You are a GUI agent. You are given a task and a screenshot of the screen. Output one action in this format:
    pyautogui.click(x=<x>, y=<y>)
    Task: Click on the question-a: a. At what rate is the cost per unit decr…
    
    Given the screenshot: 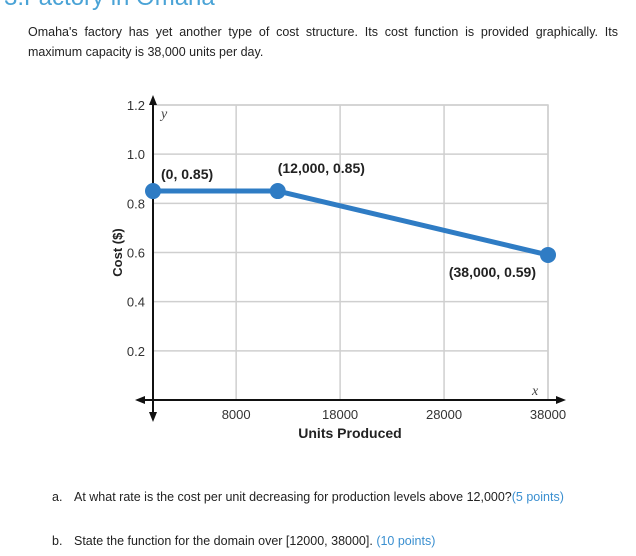 What is the action you would take?
    pyautogui.click(x=308, y=497)
    